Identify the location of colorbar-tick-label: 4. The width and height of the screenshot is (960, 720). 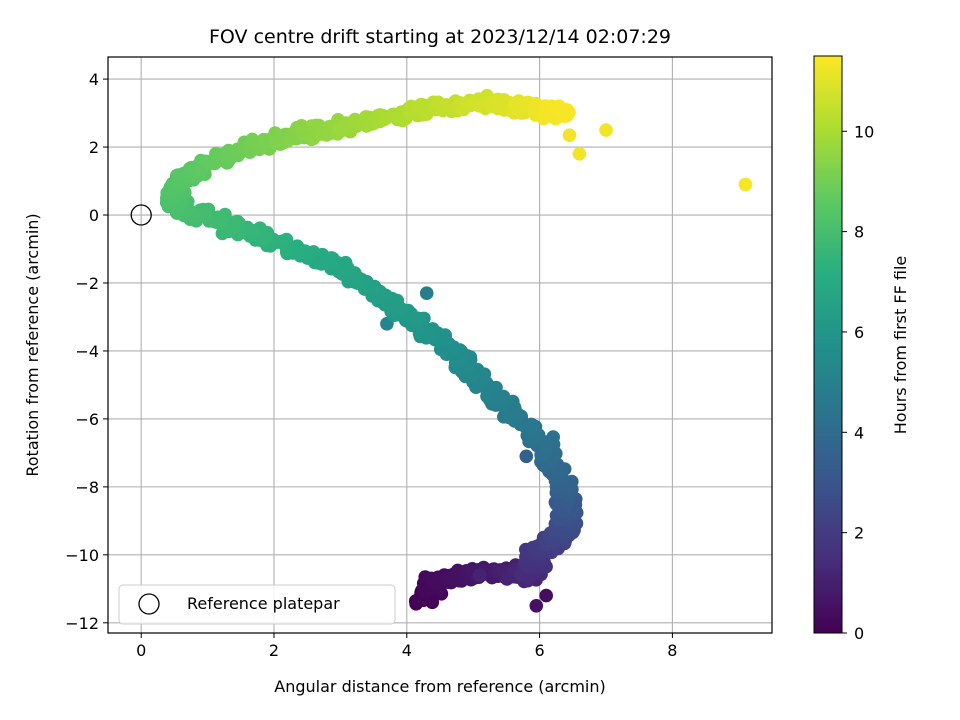
(859, 432).